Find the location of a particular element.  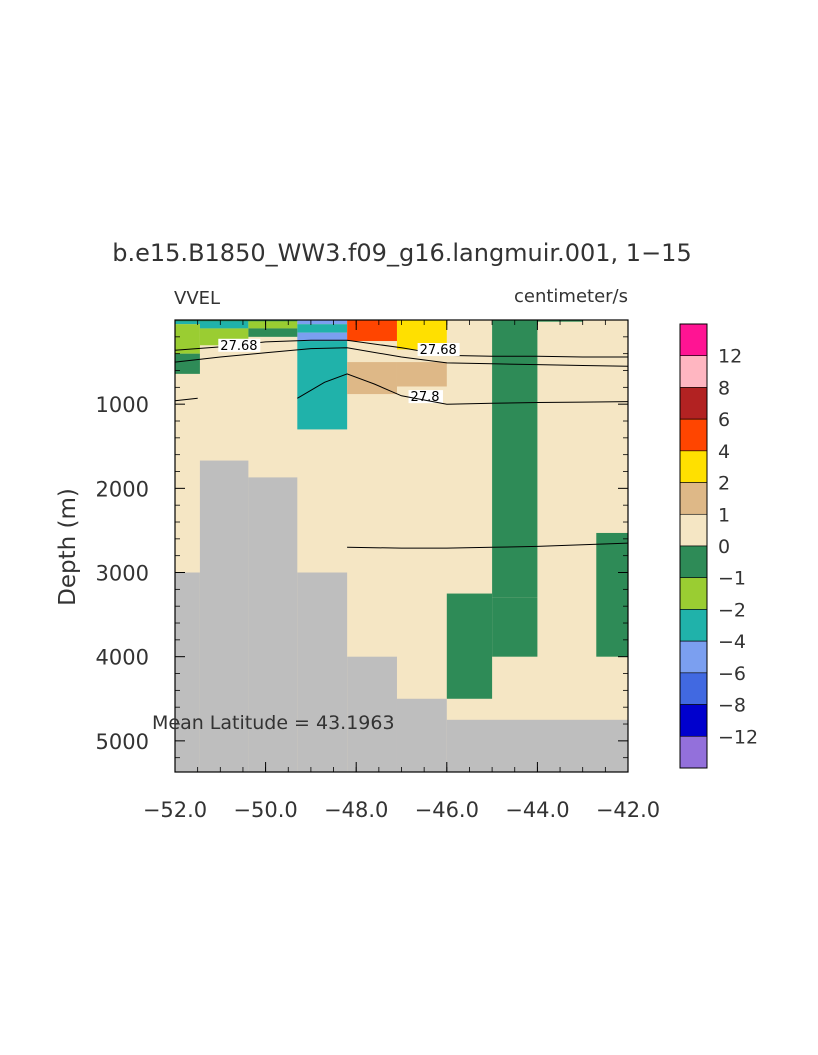

x-tick-label-5: −42.0 is located at coordinates (628, 810).